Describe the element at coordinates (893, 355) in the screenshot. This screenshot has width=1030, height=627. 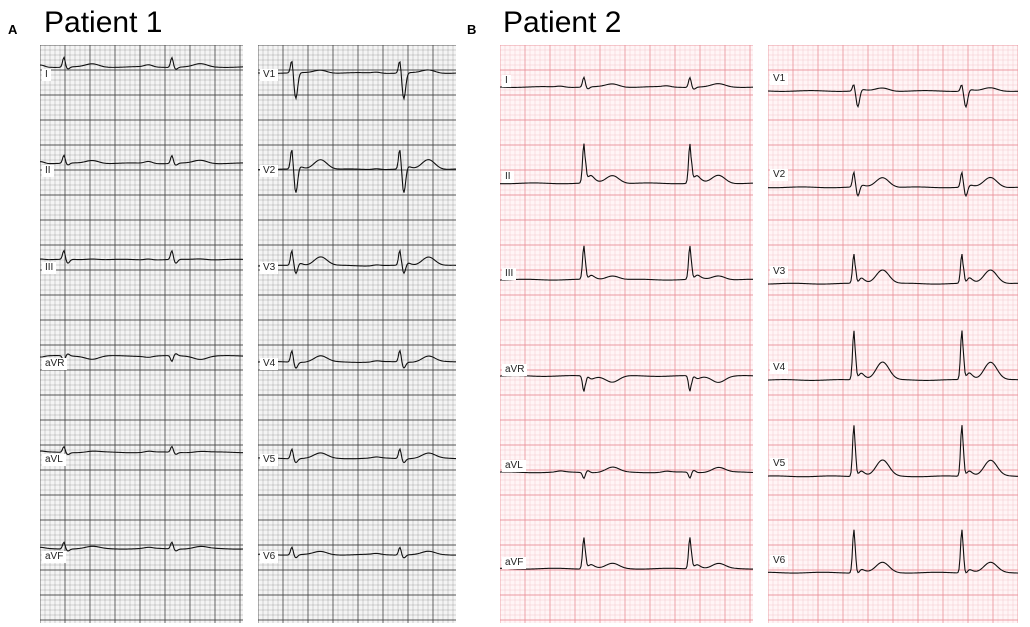
I see `patient2-chest-trace-v4` at that location.